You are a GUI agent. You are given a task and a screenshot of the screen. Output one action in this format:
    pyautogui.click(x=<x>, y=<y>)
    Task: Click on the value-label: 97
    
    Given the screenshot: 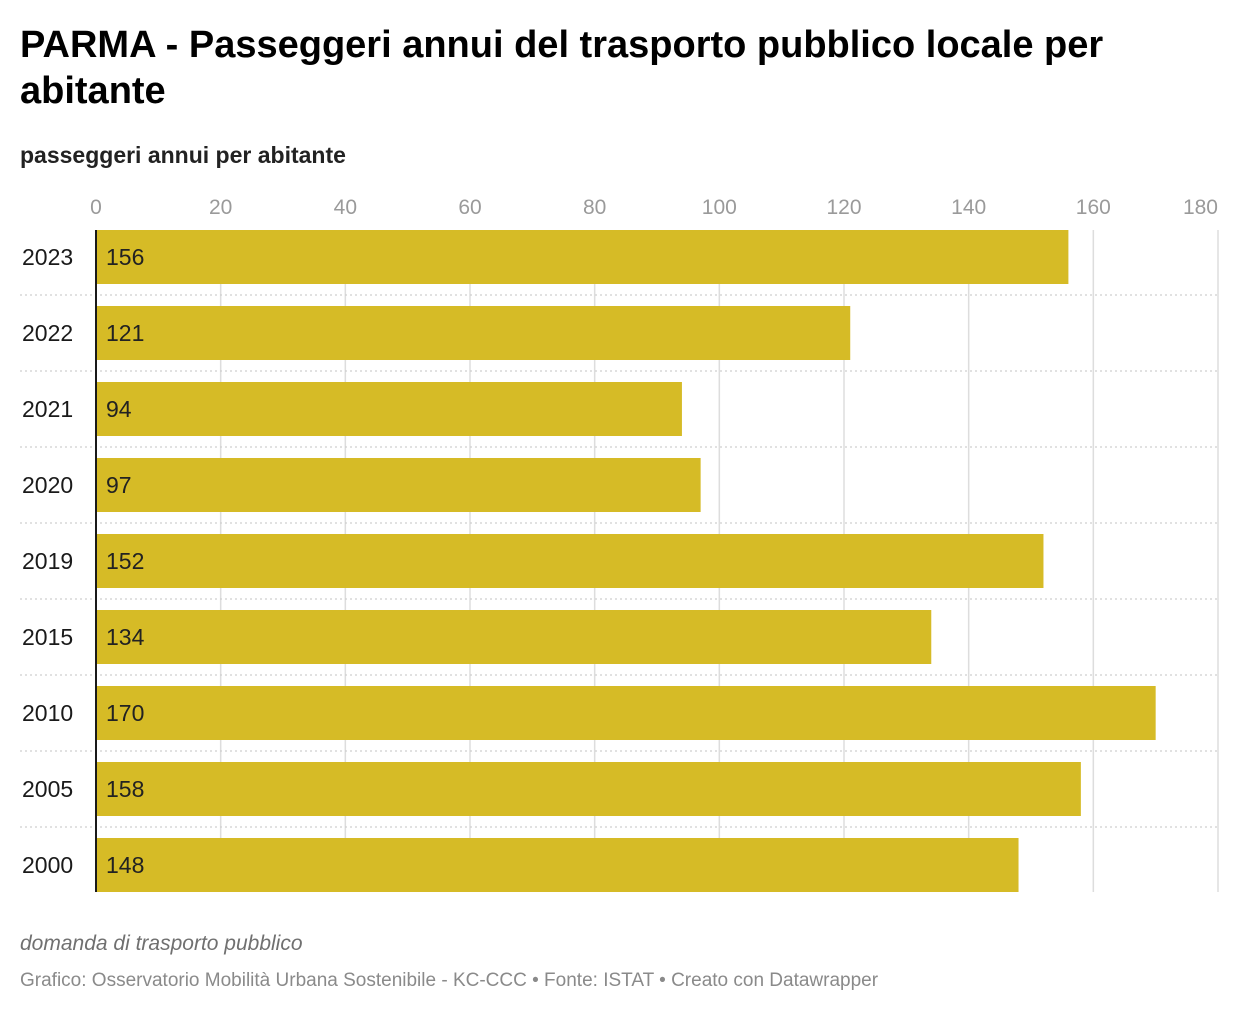 What is the action you would take?
    pyautogui.click(x=119, y=485)
    